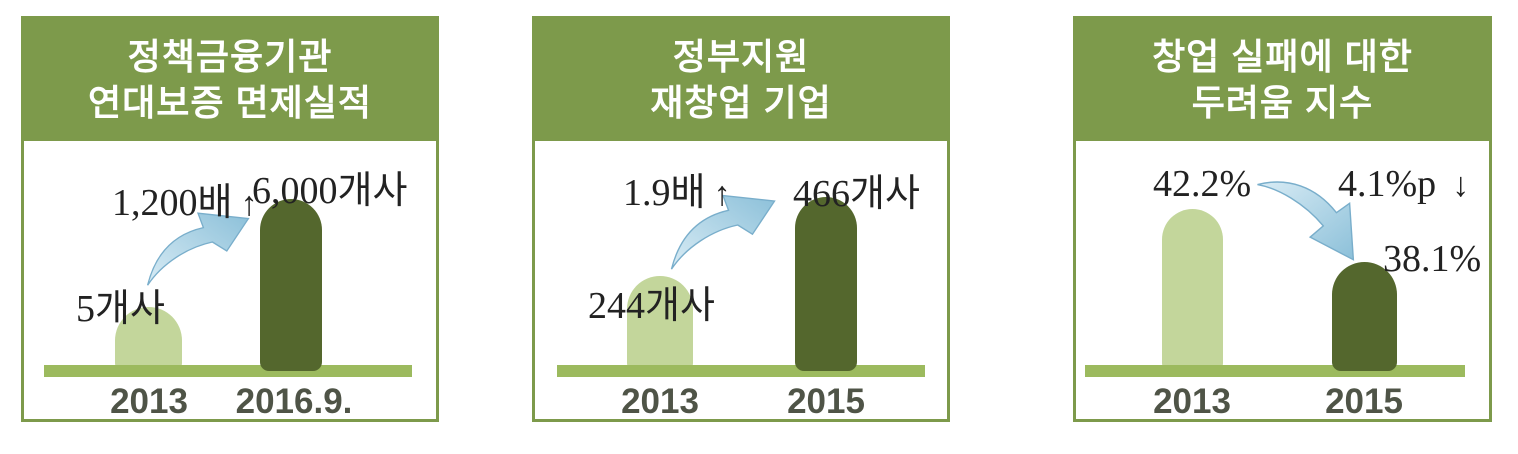 Image resolution: width=1518 pixels, height=454 pixels. What do you see at coordinates (741, 102) in the screenshot?
I see `panel-title-line2: 재창업 기업` at bounding box center [741, 102].